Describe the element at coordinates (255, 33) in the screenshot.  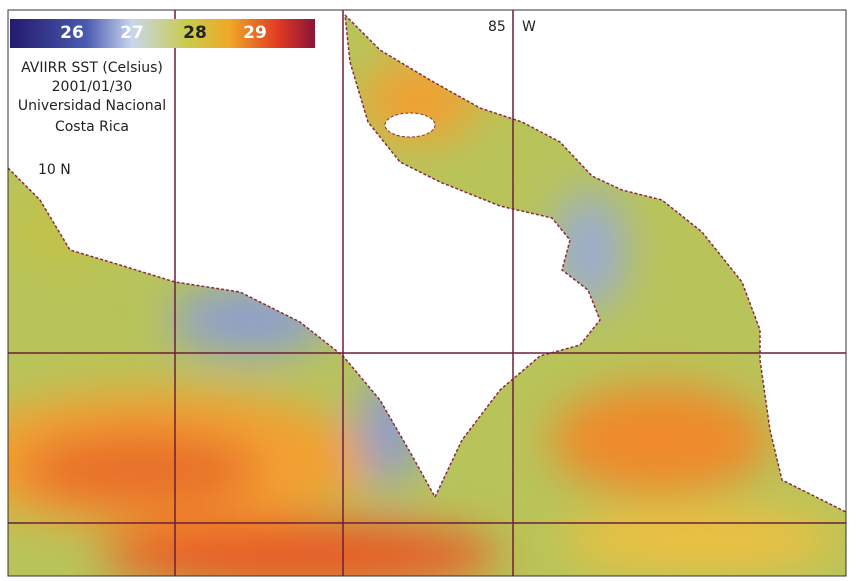
I see `colorbar-label: 29` at that location.